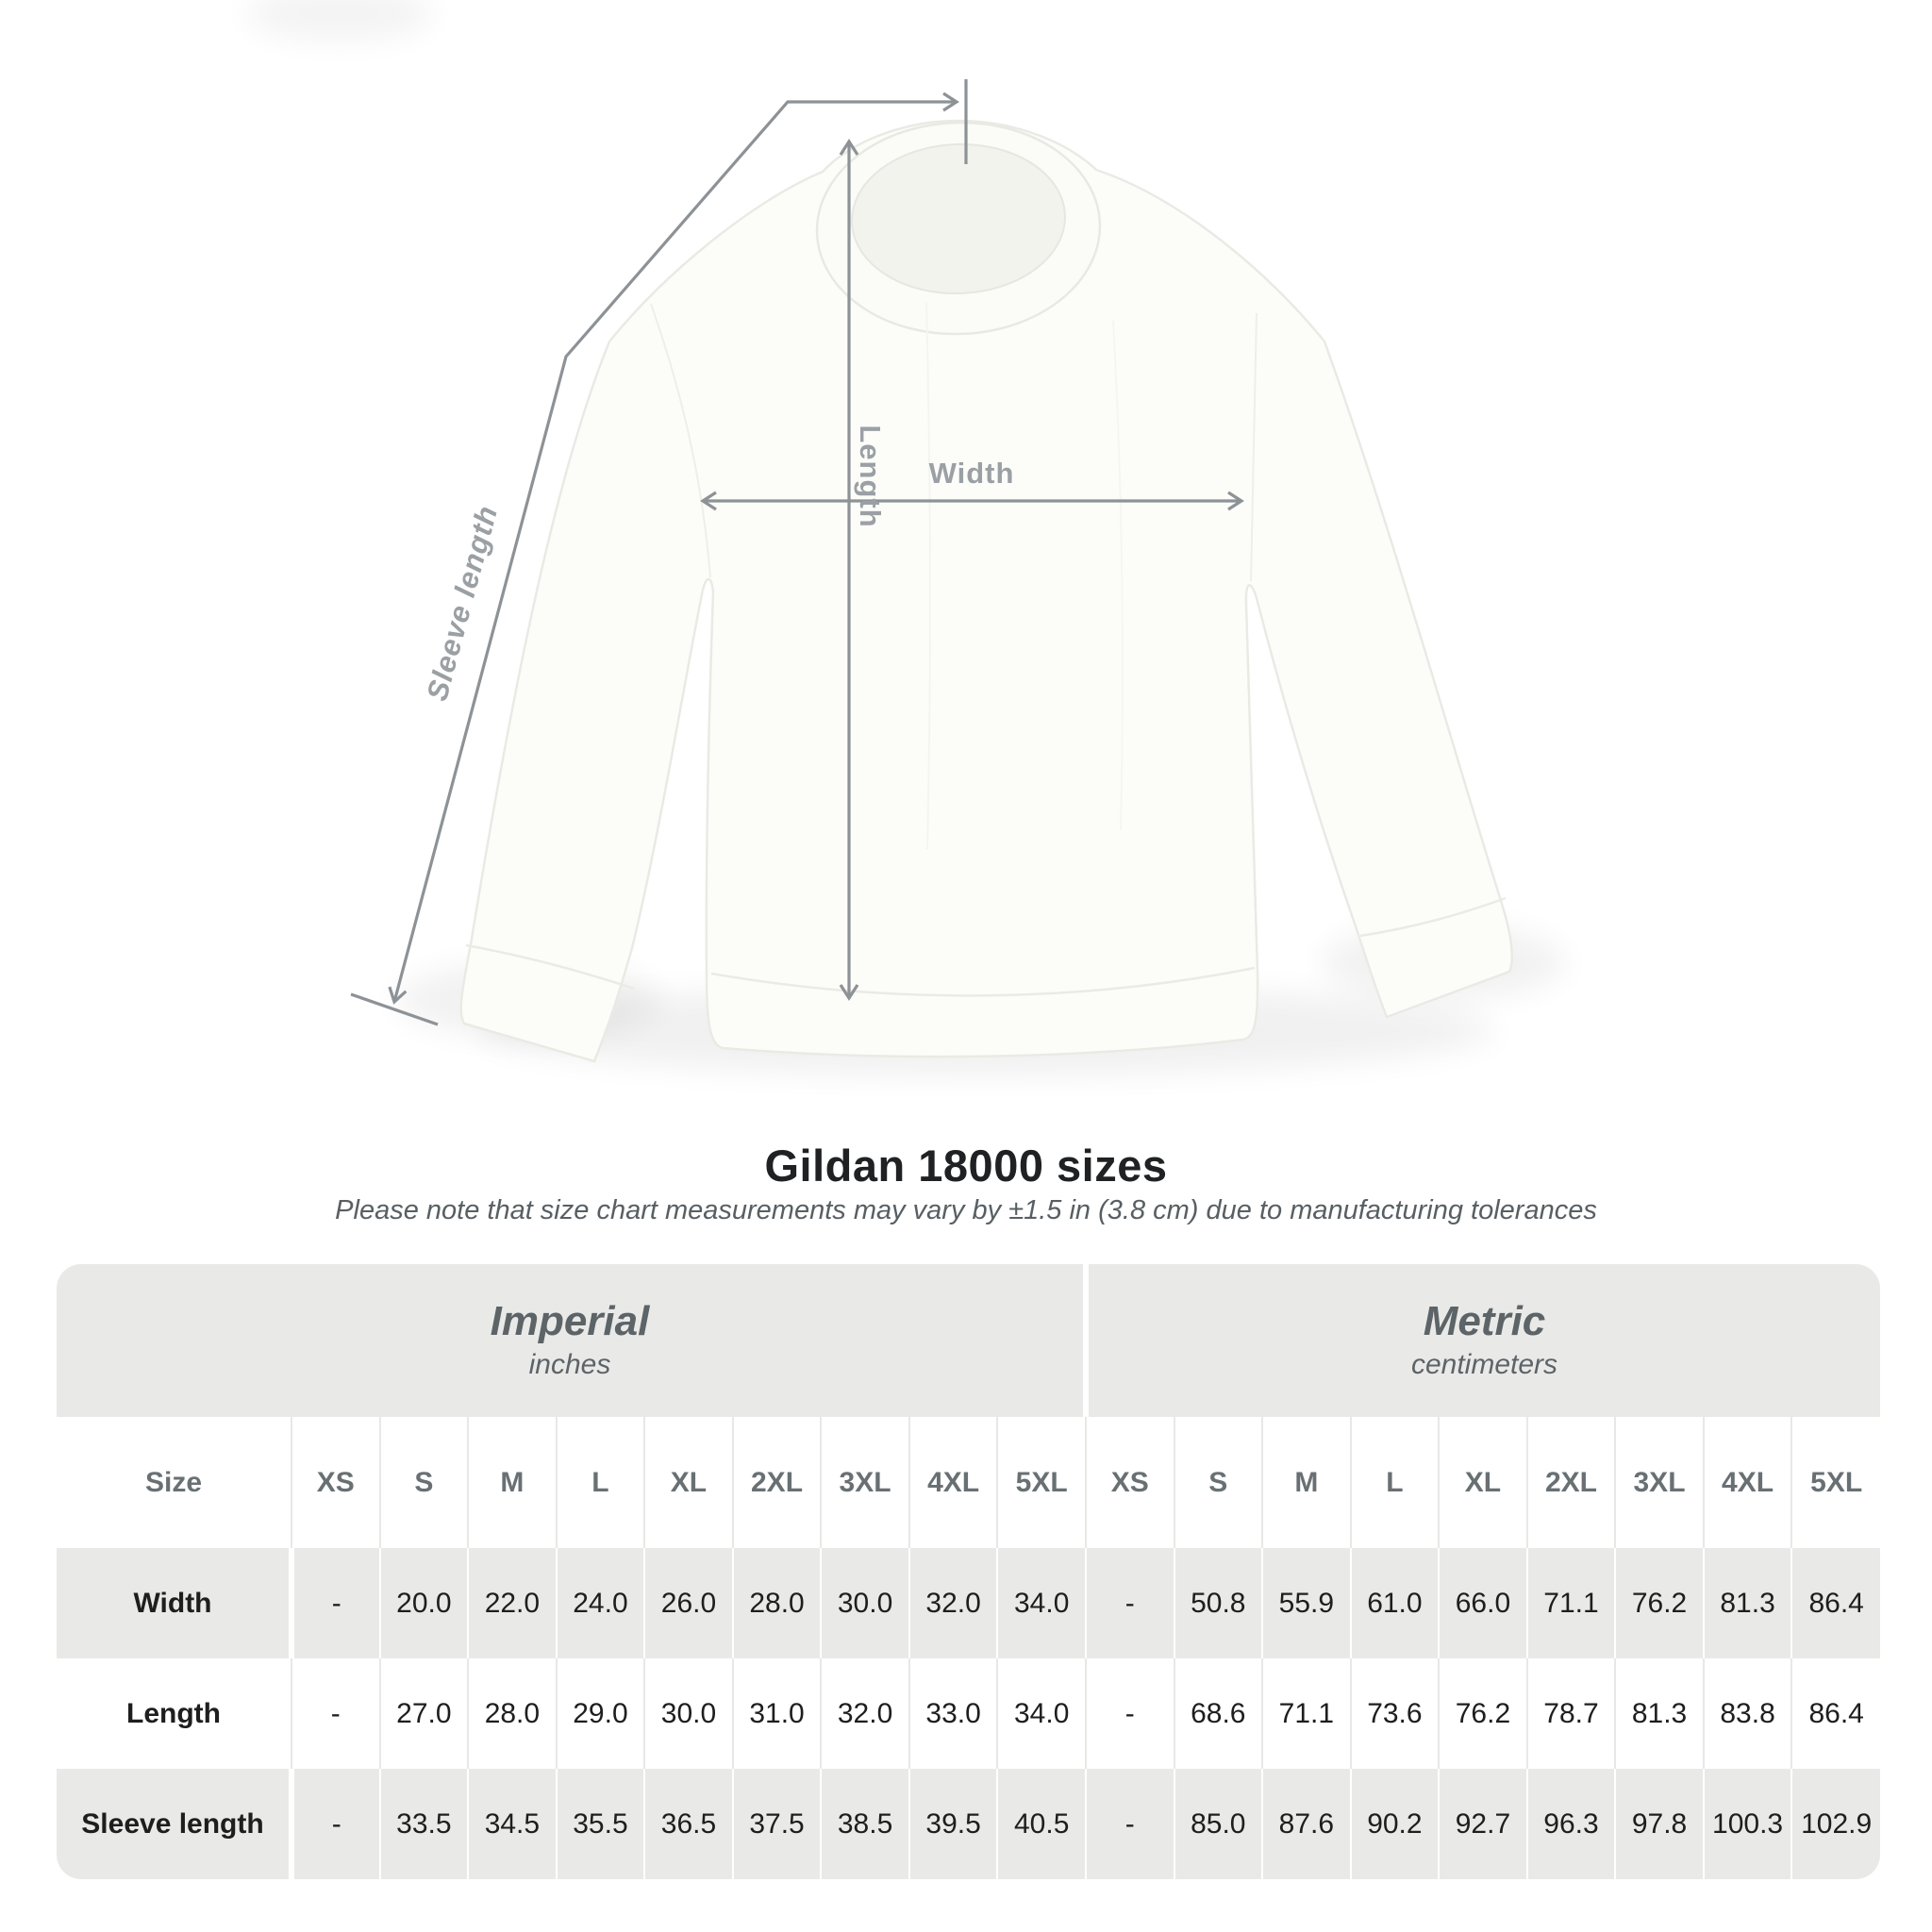 This screenshot has height=1932, width=1932. I want to click on data-cell: 22.0, so click(512, 1603).